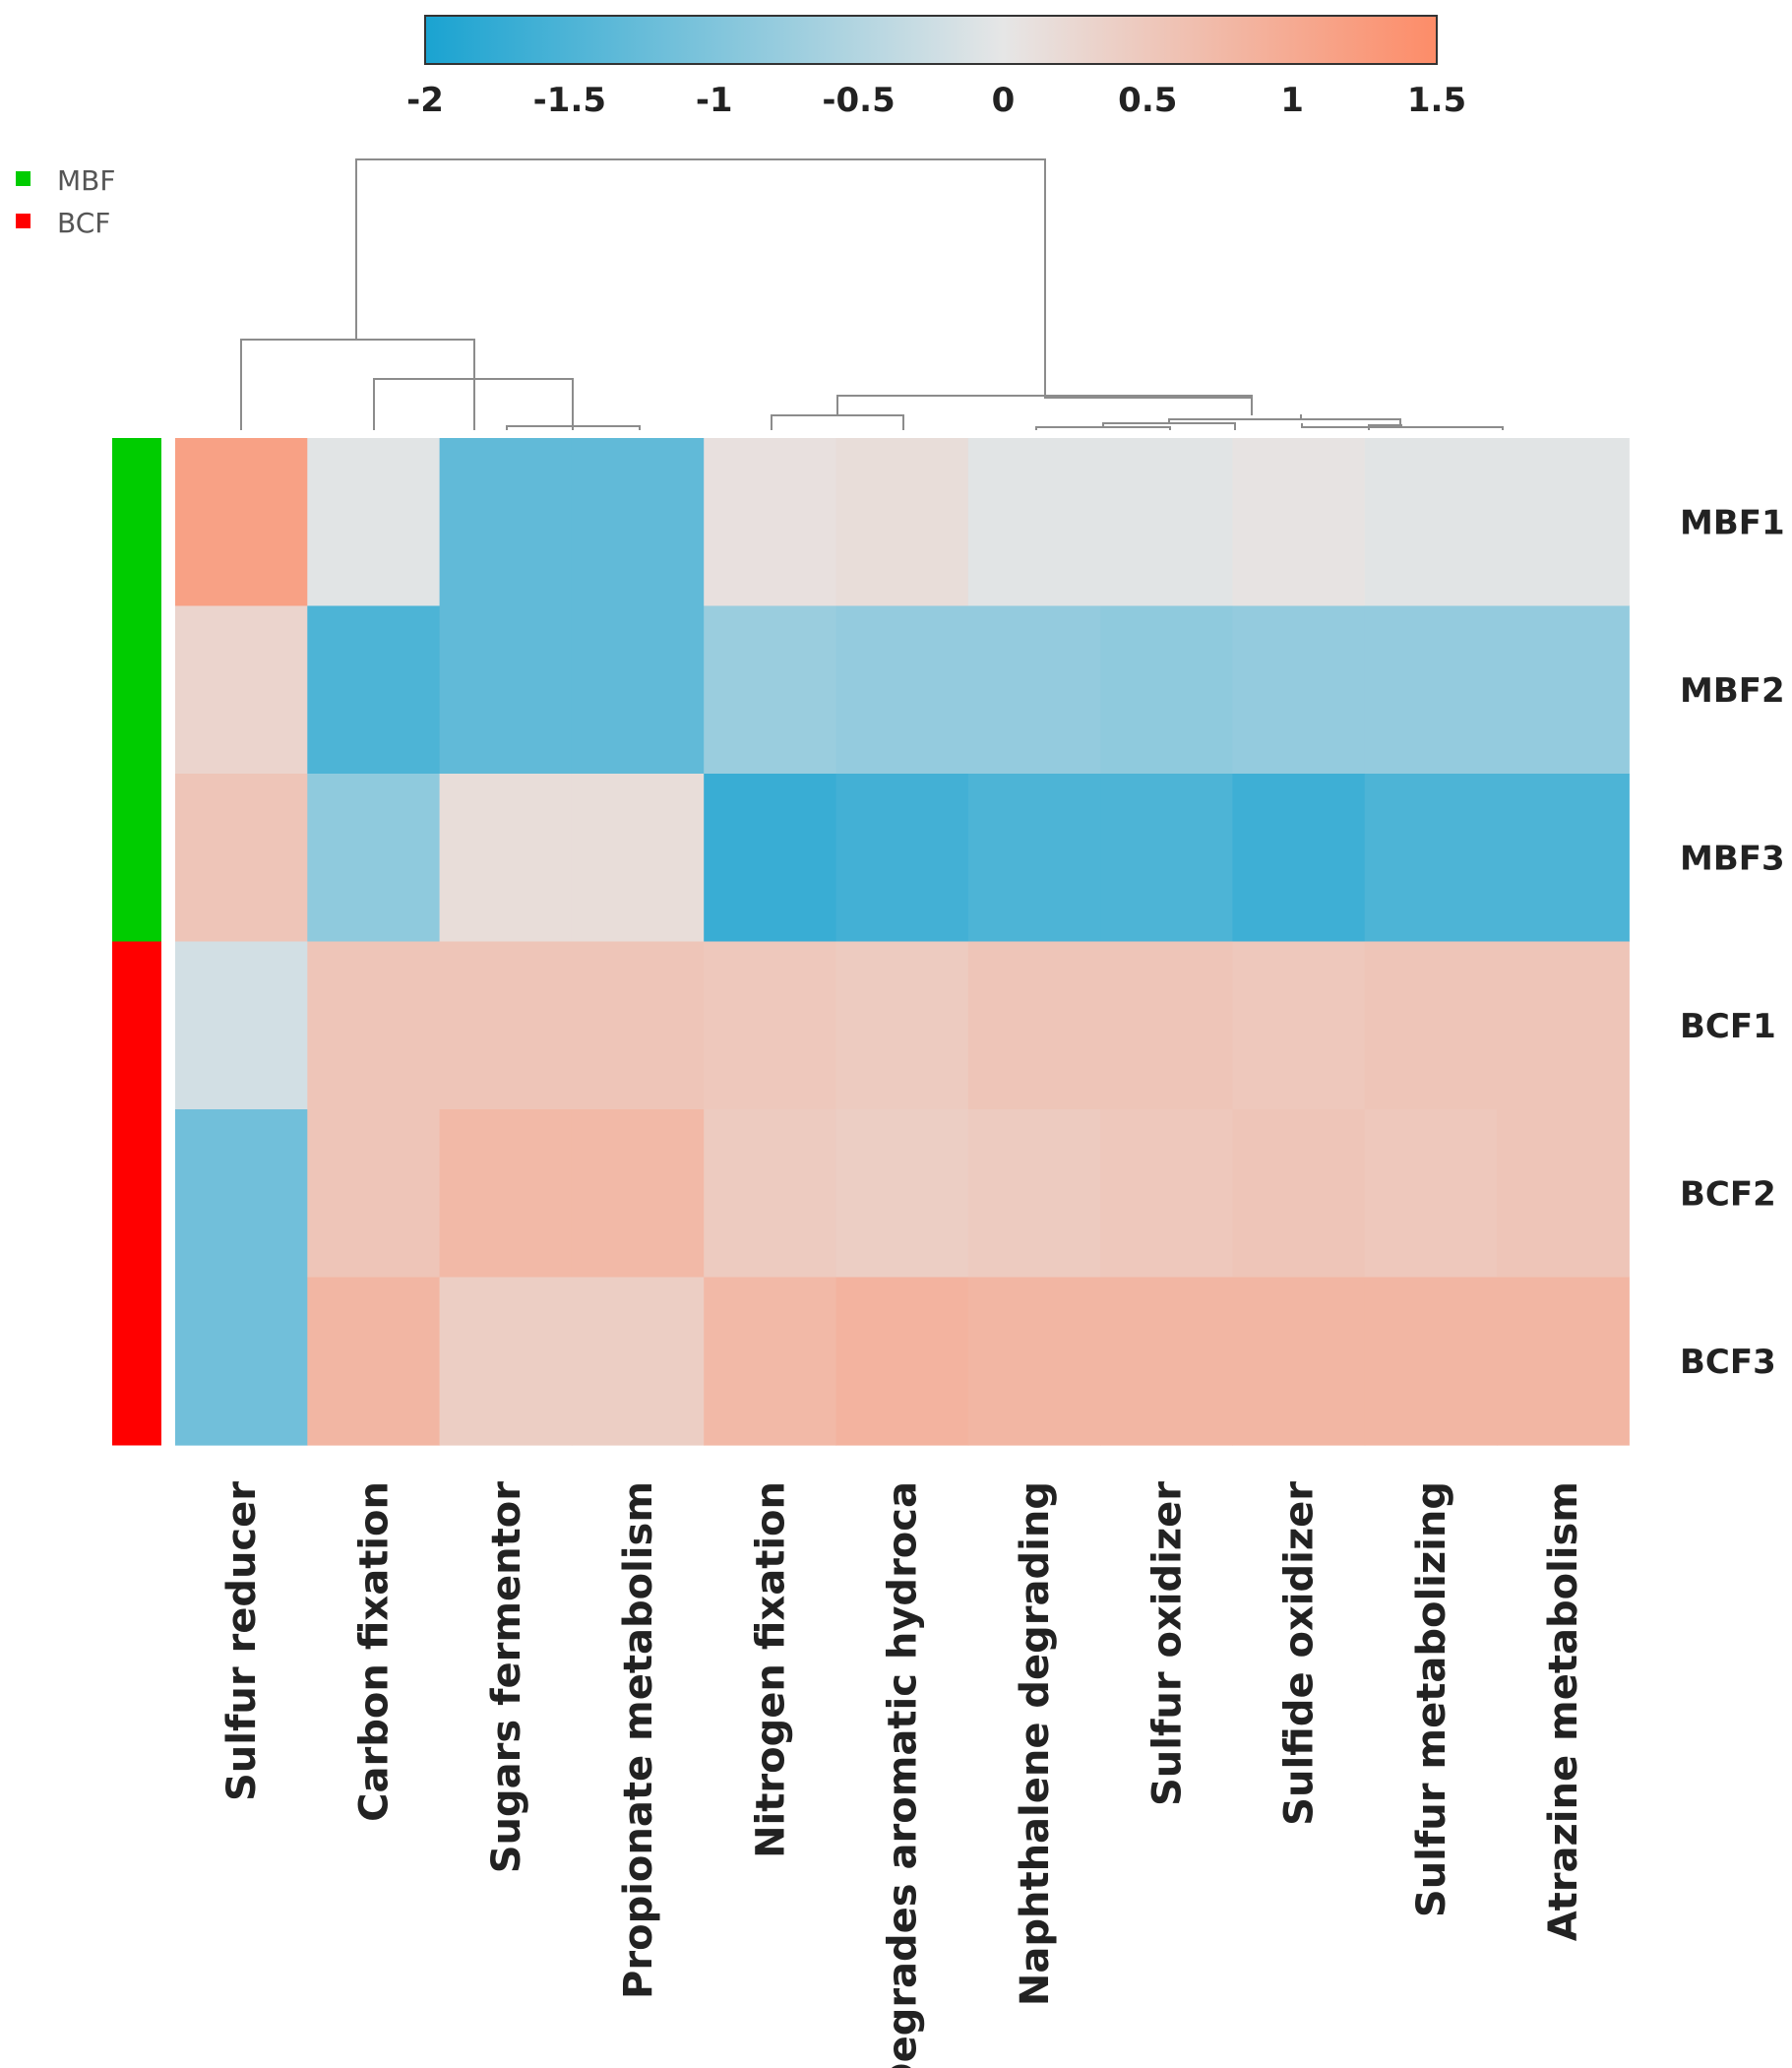  Describe the element at coordinates (1733, 522) in the screenshot. I see `row-label: MBF1` at that location.